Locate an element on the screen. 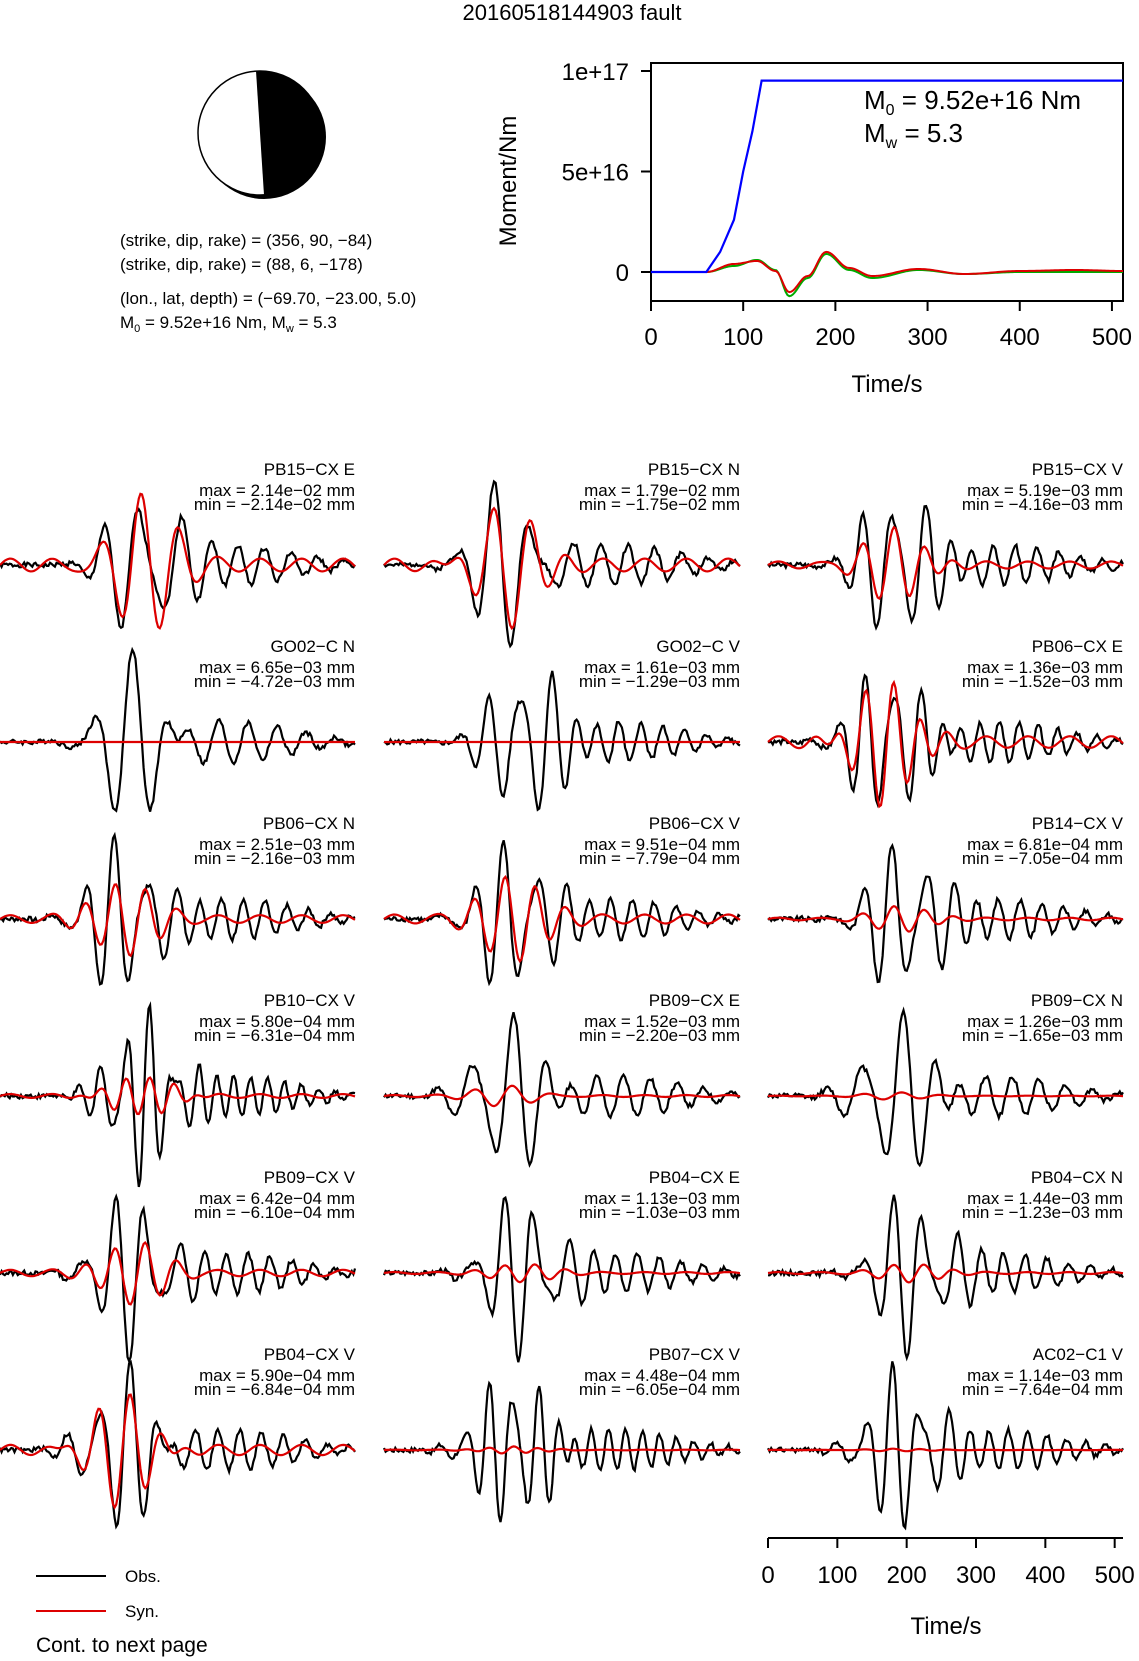 This screenshot has height=1661, width=1139. moment-x-label: Time/s is located at coordinates (886, 384).